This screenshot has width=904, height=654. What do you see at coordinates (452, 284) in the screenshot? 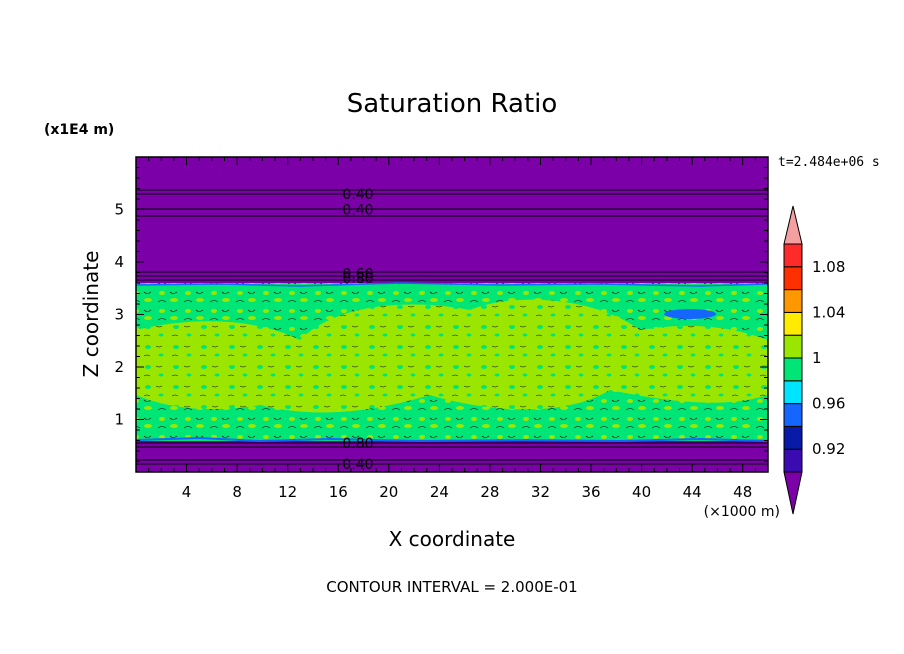
I see `cloud-top-edge` at bounding box center [452, 284].